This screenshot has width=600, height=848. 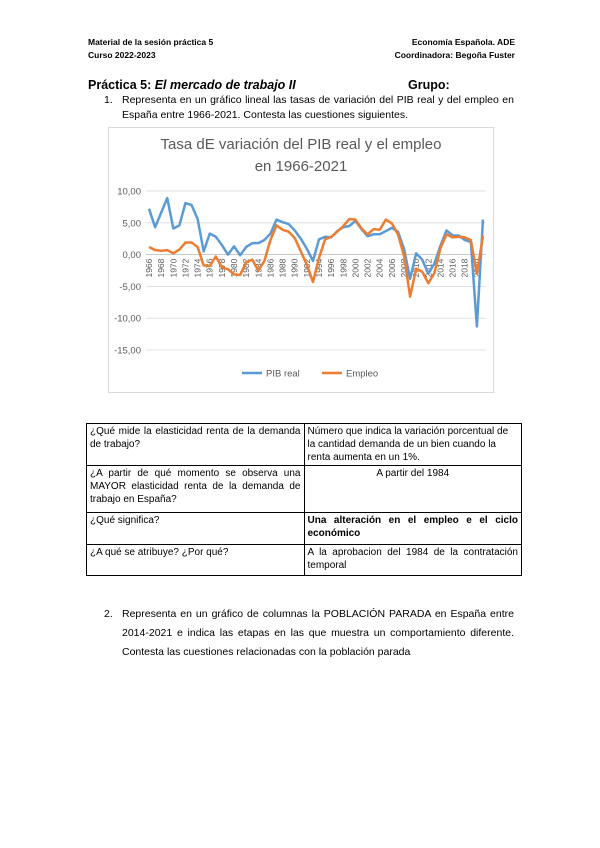 I want to click on cell: ¿A qué se atribuye? ¿Por qué?, so click(x=195, y=560).